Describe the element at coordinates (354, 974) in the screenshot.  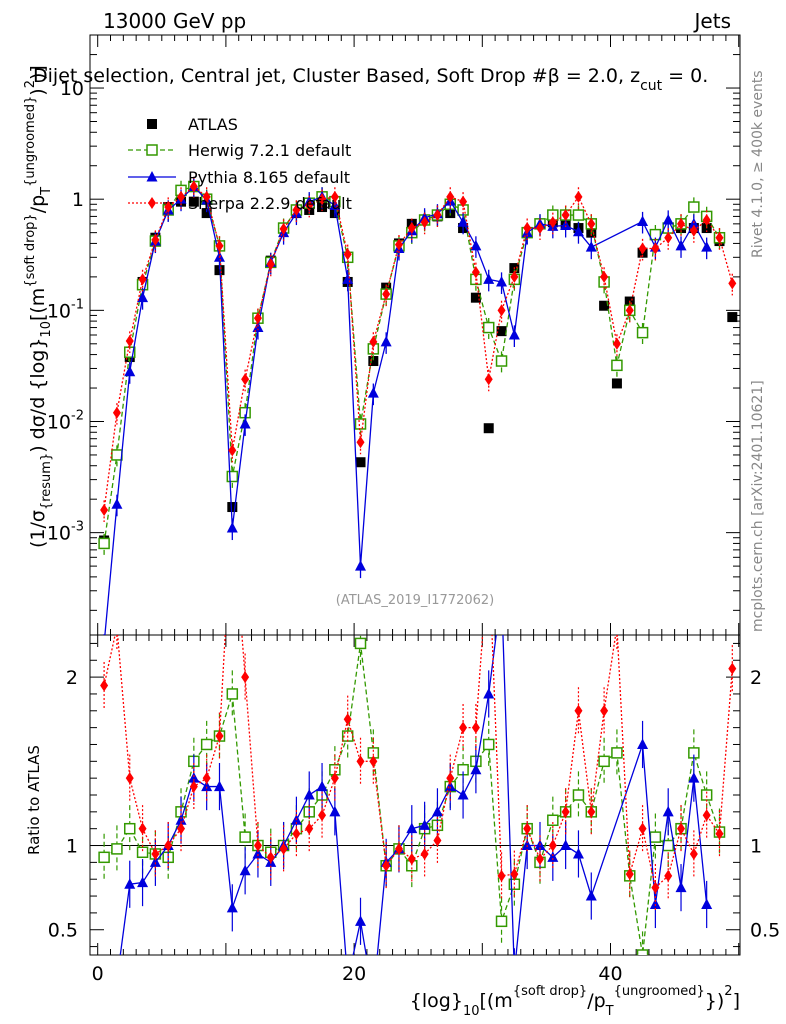
I see `x-tick-label: 20` at that location.